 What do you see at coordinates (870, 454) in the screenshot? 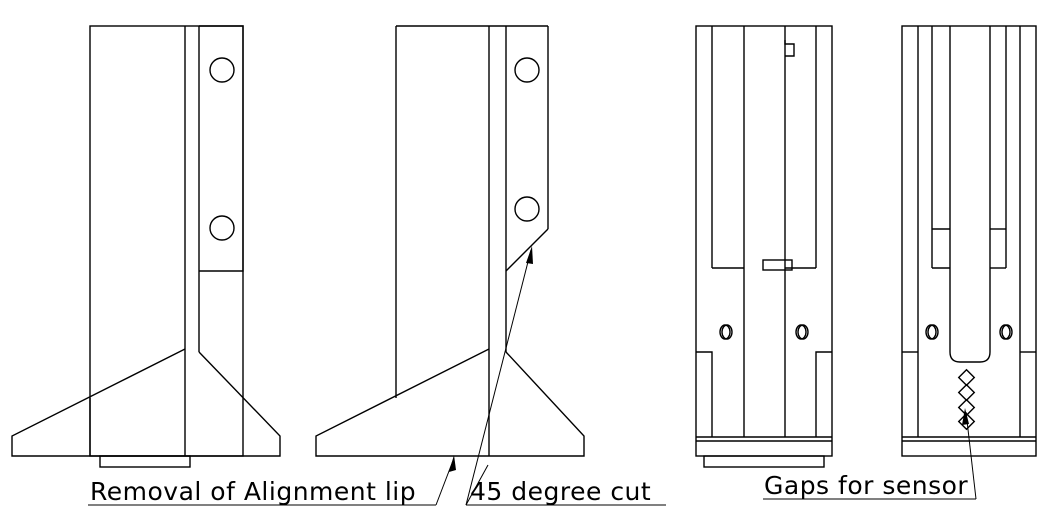
I see `leader-gaps` at bounding box center [870, 454].